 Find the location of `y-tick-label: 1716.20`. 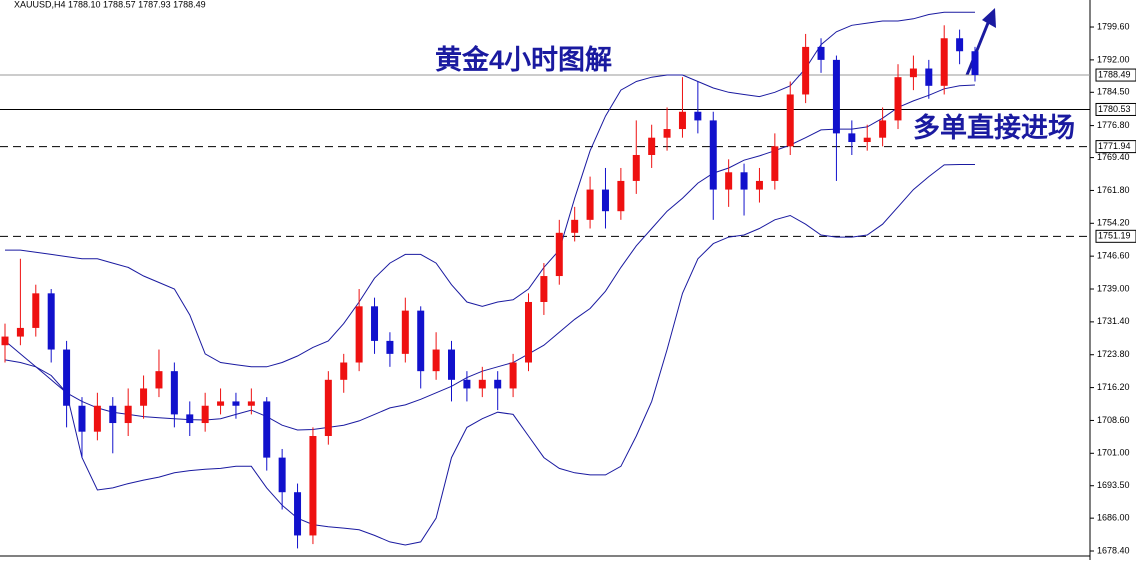

y-tick-label: 1716.20 is located at coordinates (1113, 387).